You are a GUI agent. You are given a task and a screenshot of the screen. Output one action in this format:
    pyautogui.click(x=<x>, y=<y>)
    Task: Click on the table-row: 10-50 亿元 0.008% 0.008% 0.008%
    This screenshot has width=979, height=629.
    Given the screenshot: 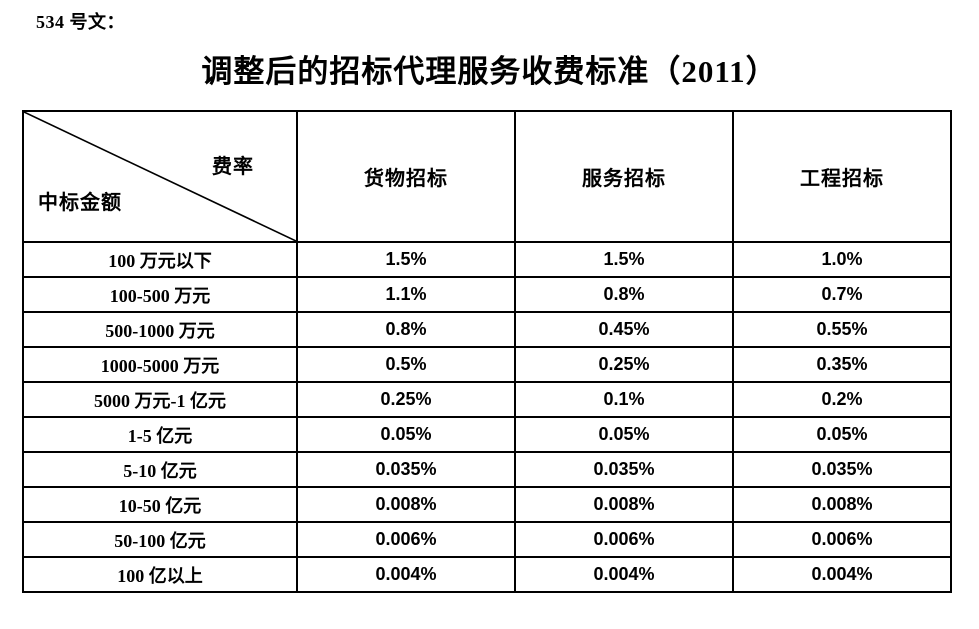 What is the action you would take?
    pyautogui.click(x=487, y=504)
    